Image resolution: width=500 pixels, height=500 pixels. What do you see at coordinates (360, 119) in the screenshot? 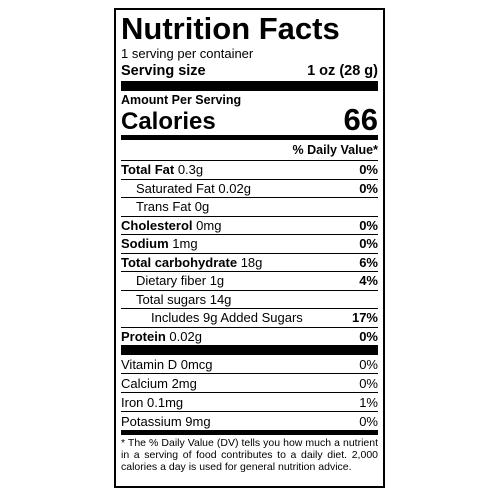
I see `calories-value: 66` at bounding box center [360, 119].